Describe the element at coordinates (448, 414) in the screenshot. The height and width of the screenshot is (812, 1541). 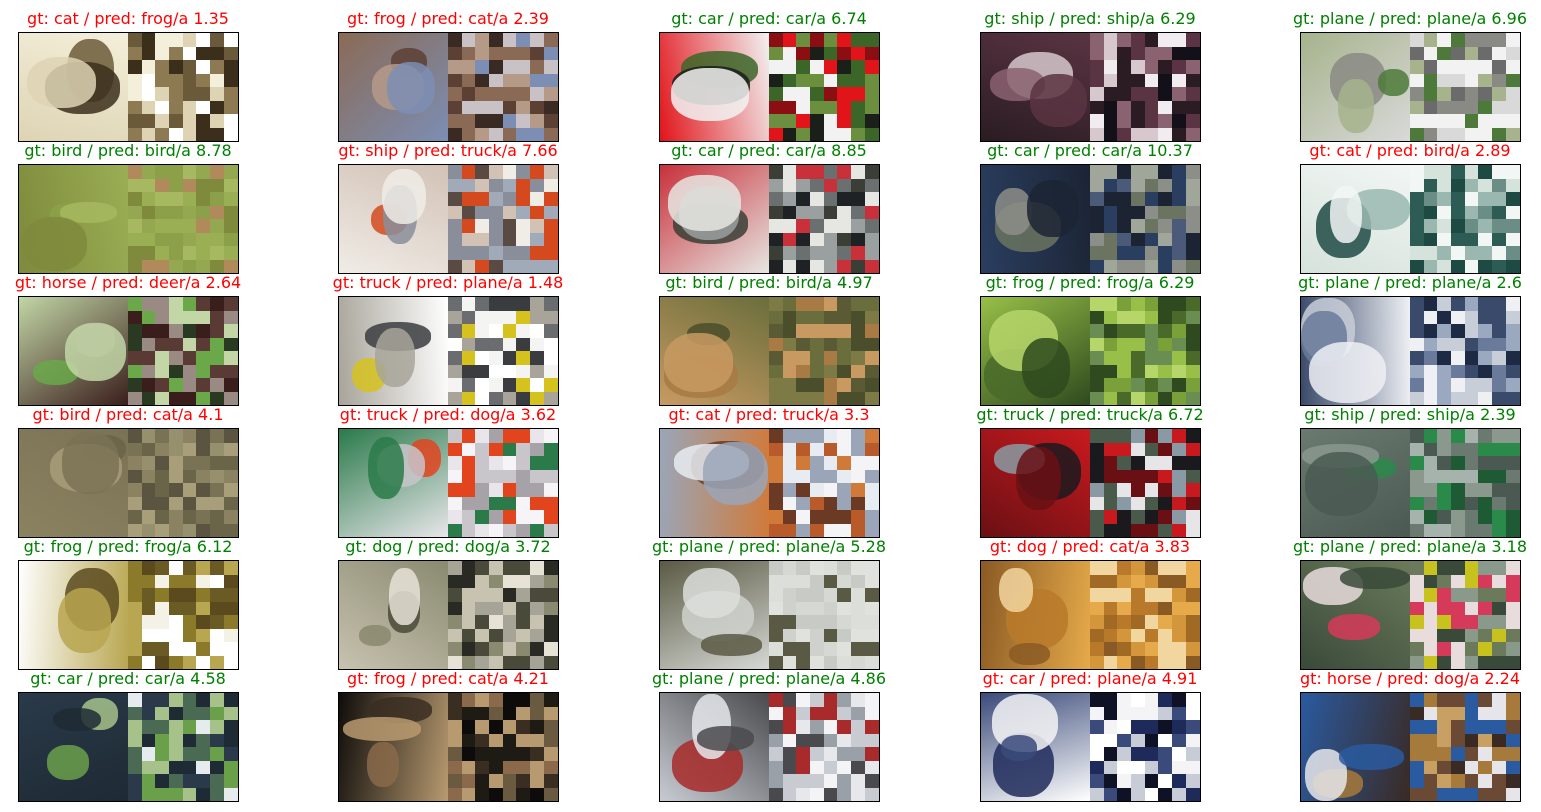
I see `panel-caption: gt: truck / pred: dog/a 3.62` at that location.